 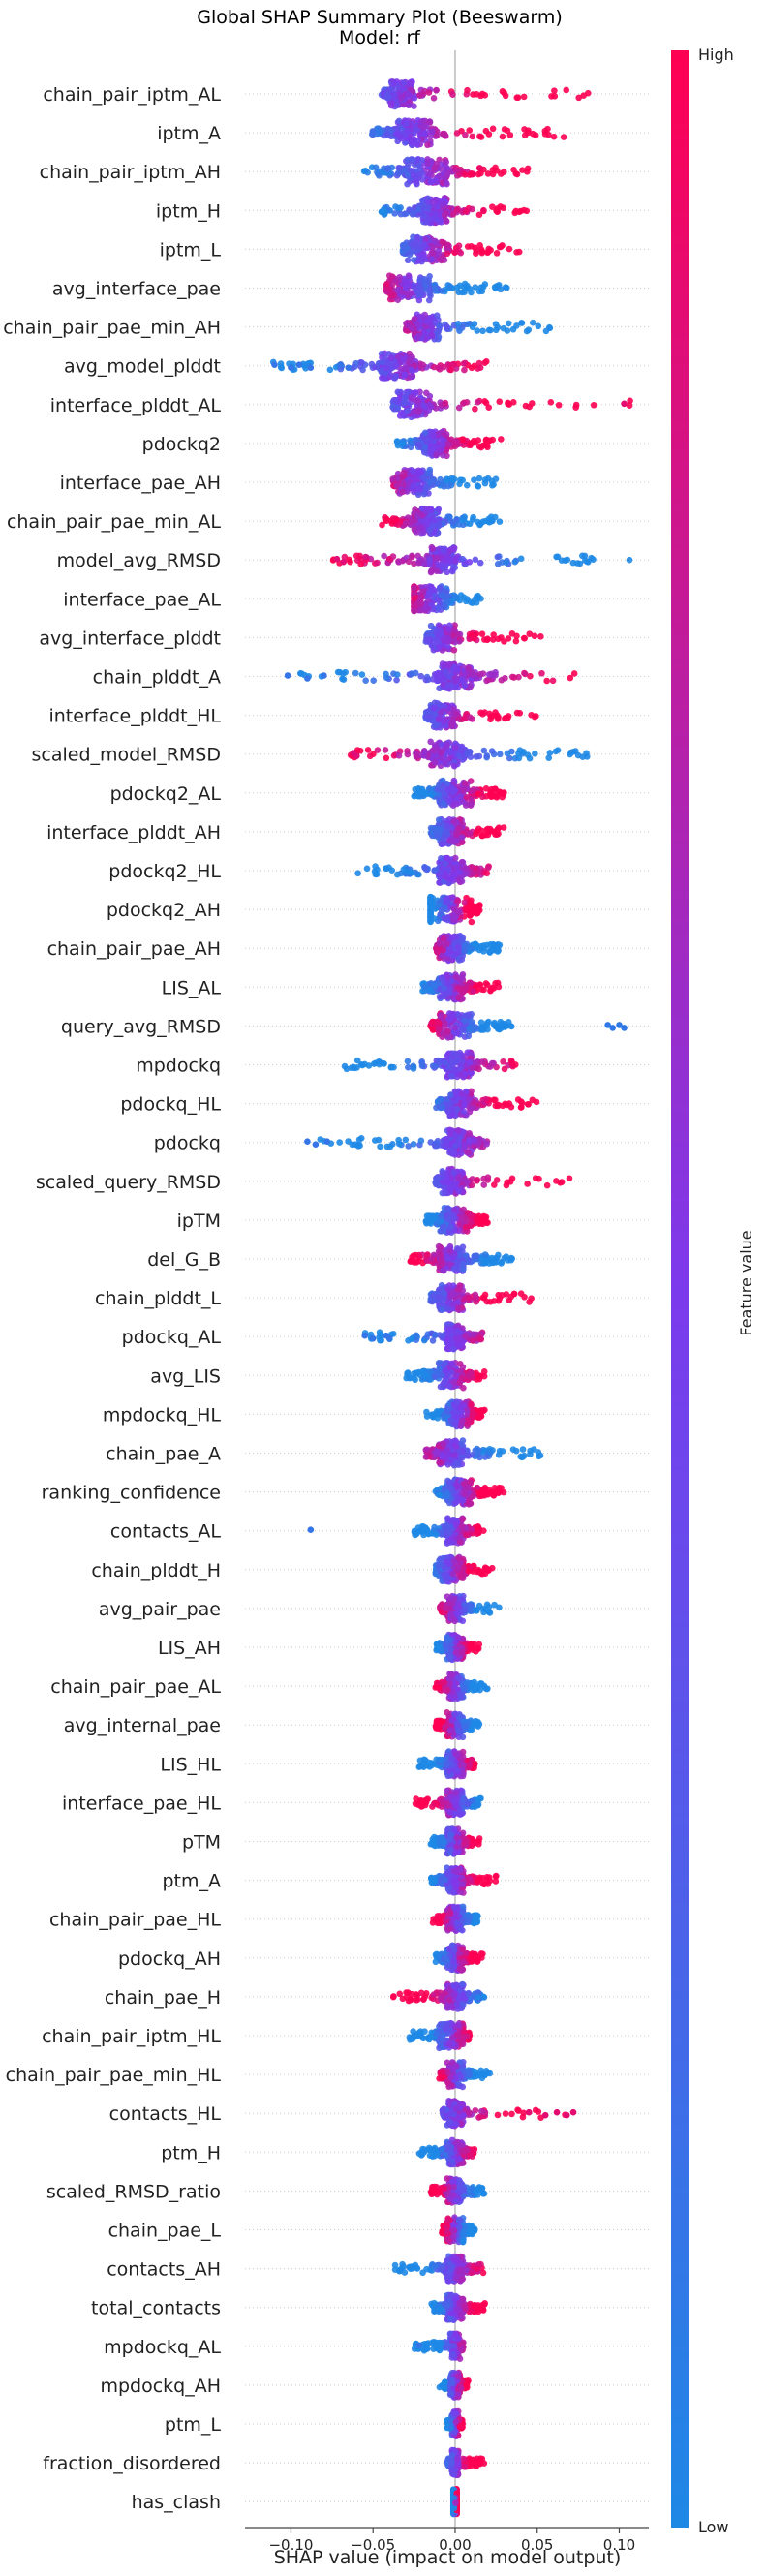 I want to click on feature-label: interface_plddt_AH, so click(x=133, y=832).